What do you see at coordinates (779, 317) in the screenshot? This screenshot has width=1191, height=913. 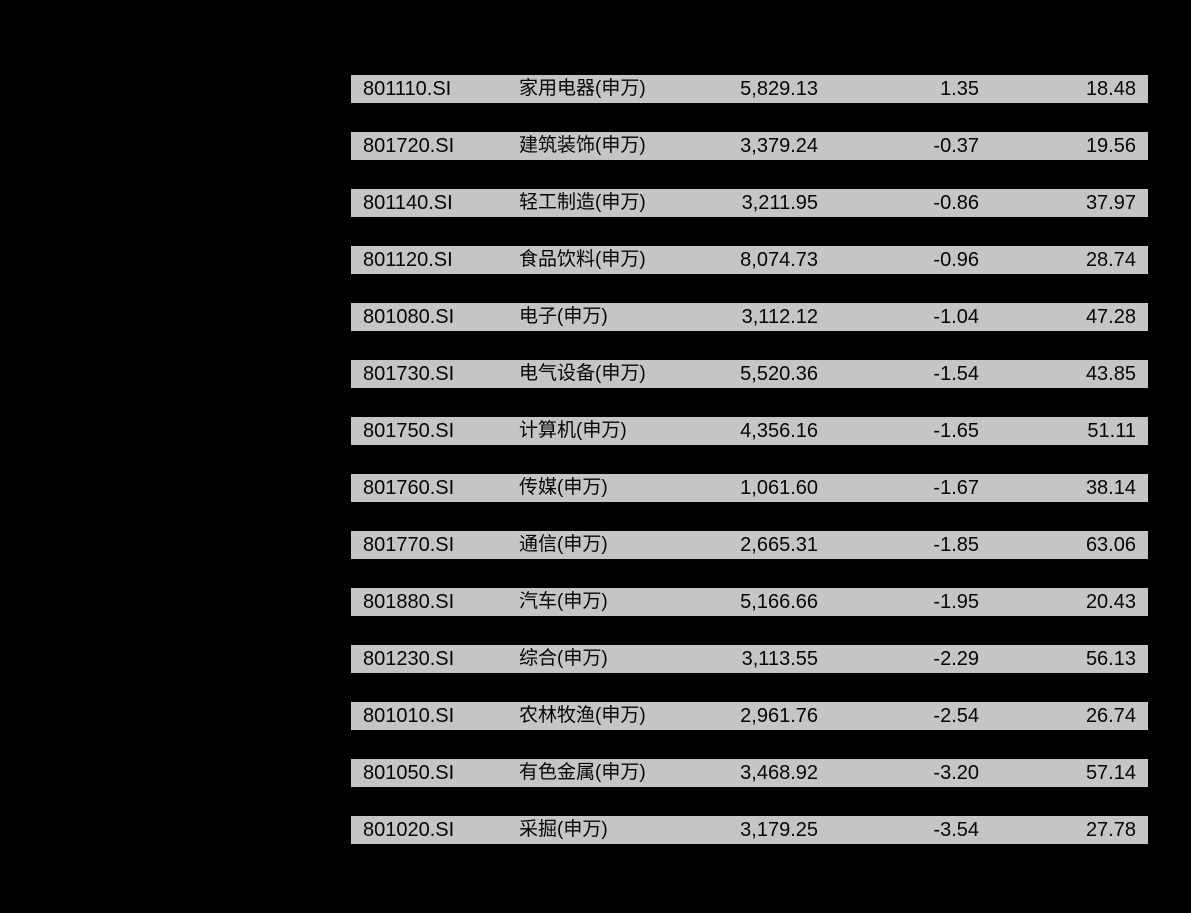 I see `index-value: 3,112.12` at bounding box center [779, 317].